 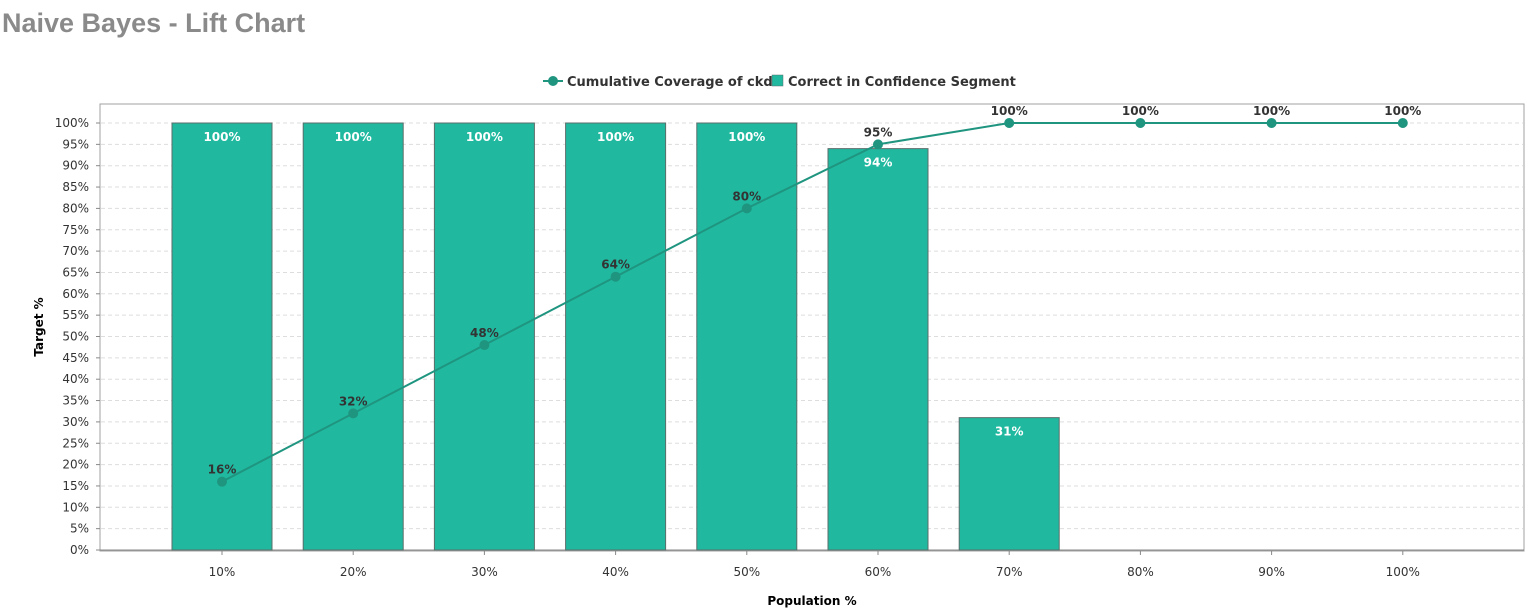 I want to click on y-tick-label-65: 65%, so click(x=75, y=272).